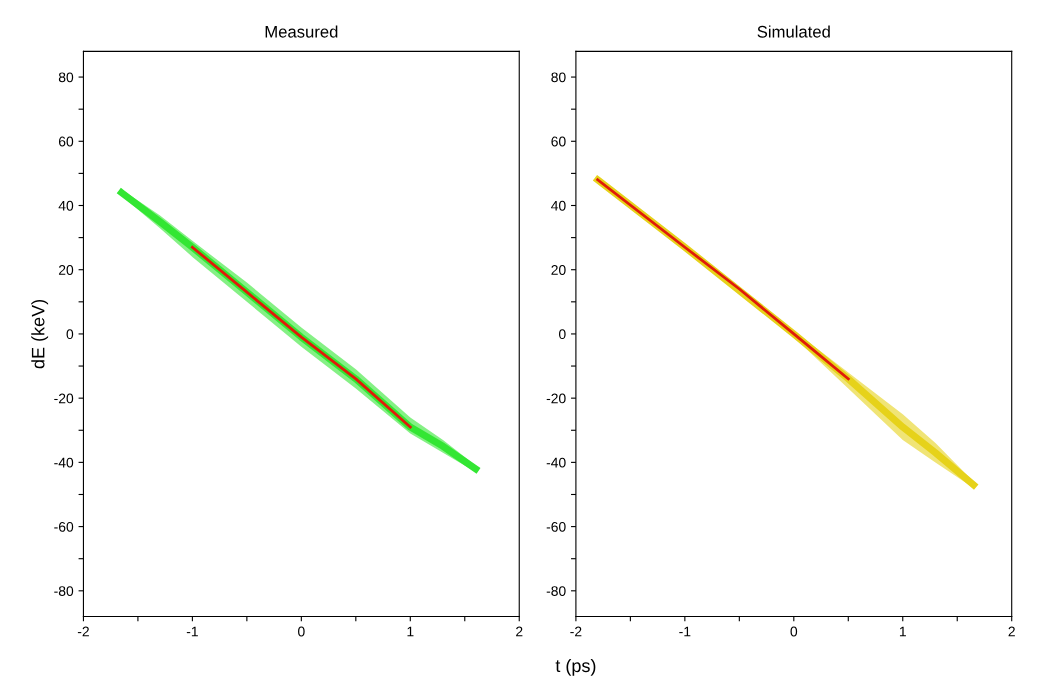 This screenshot has height=685, width=1043. What do you see at coordinates (40, 334) in the screenshot?
I see `y-axis-title: dE (keV)` at bounding box center [40, 334].